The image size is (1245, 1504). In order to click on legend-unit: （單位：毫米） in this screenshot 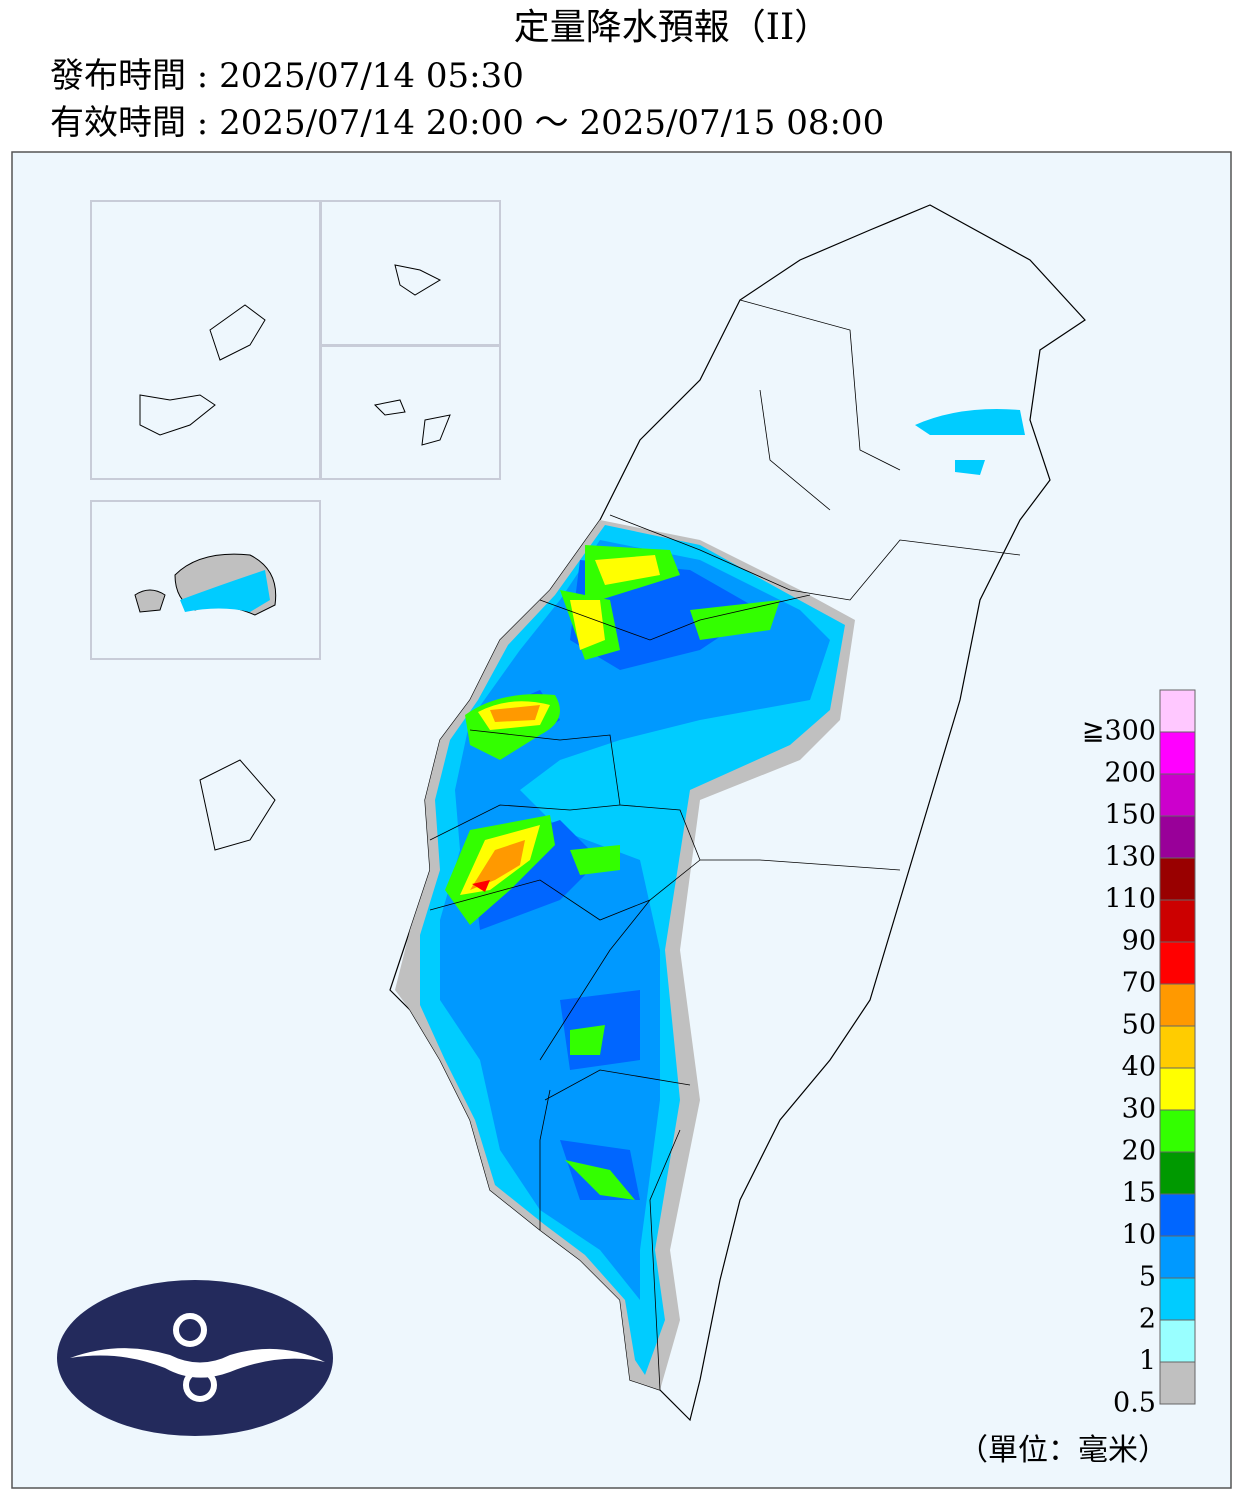, I will do `click(1063, 1450)`.